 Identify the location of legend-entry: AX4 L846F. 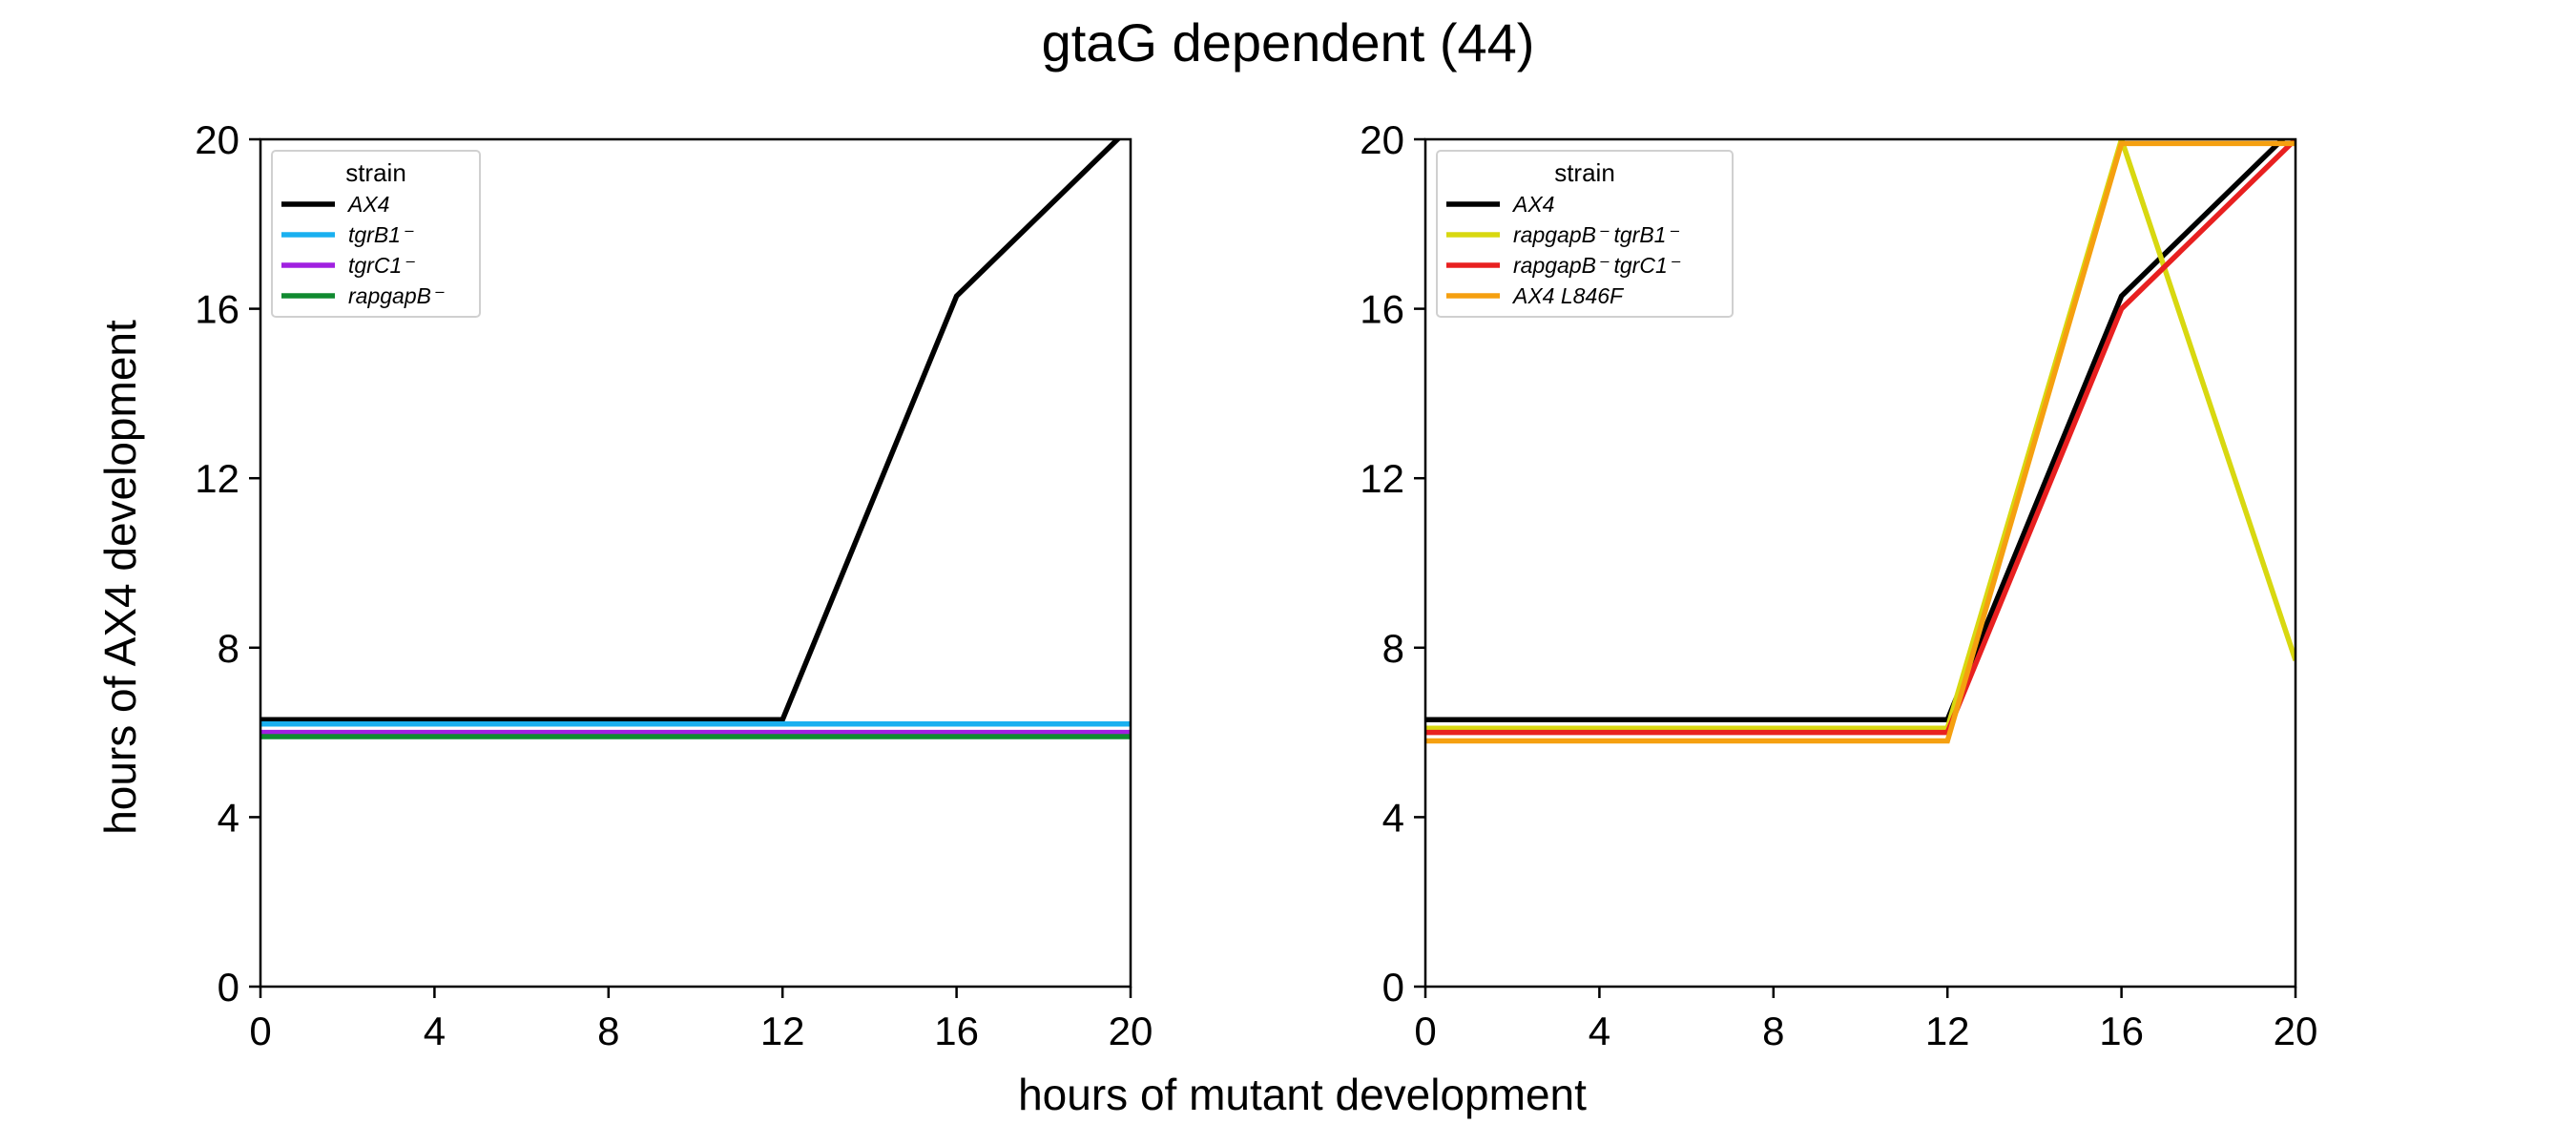
(1568, 296).